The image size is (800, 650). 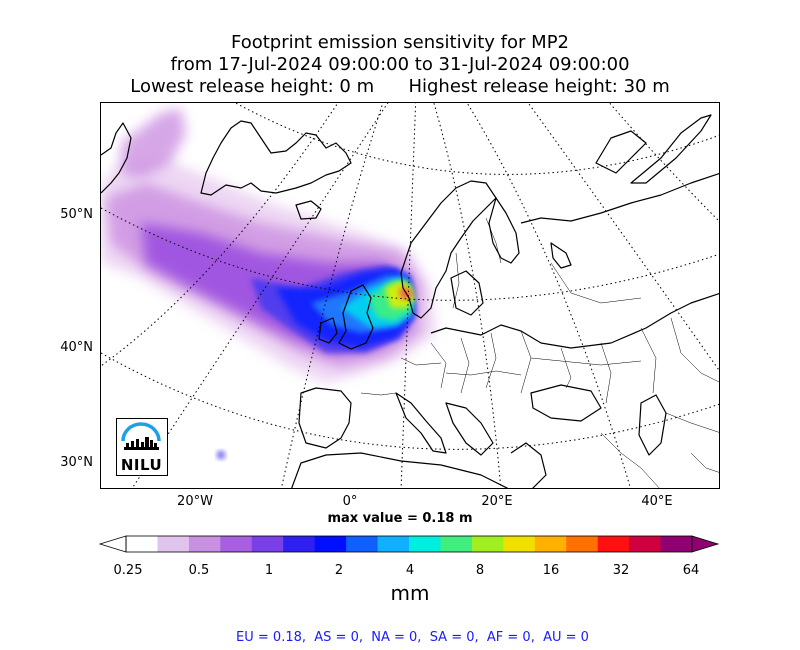 I want to click on graticule-lon-40e, so click(x=623, y=237).